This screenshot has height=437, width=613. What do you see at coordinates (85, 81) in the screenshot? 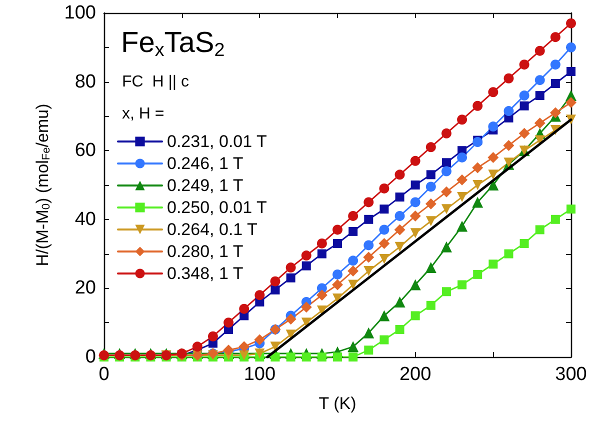
I see `y-tick-label: 80` at bounding box center [85, 81].